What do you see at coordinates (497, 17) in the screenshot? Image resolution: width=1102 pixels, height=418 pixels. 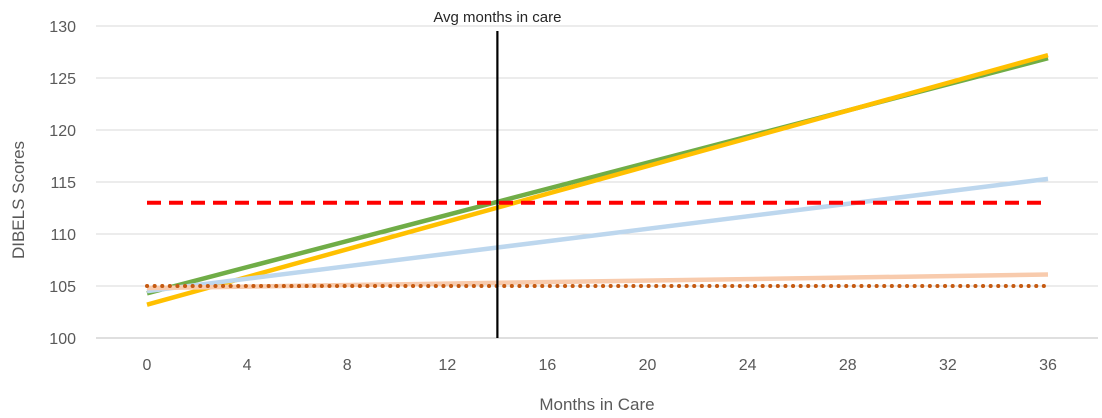 I see `avg-months-label: Avg months in care` at bounding box center [497, 17].